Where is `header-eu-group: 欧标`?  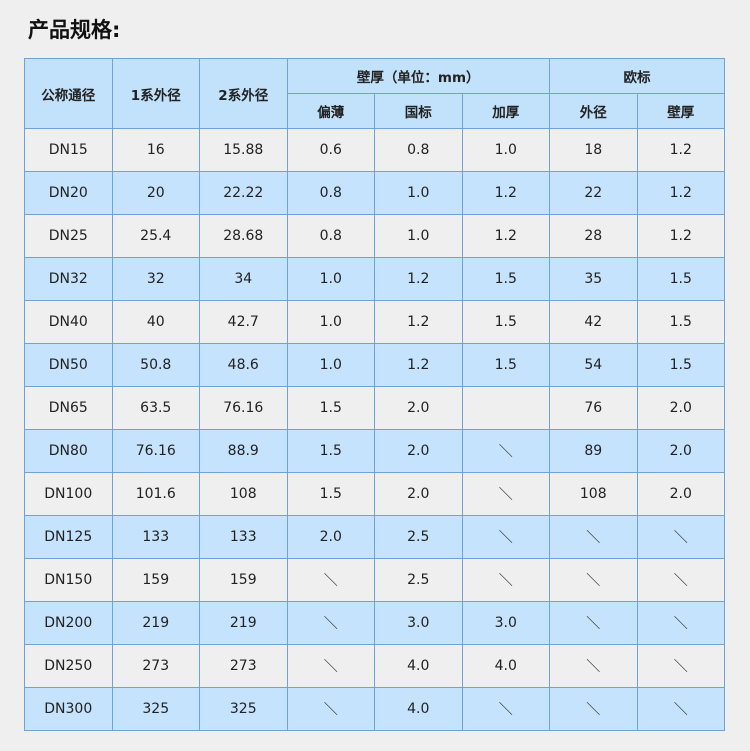
header-eu-group: 欧标 is located at coordinates (637, 76).